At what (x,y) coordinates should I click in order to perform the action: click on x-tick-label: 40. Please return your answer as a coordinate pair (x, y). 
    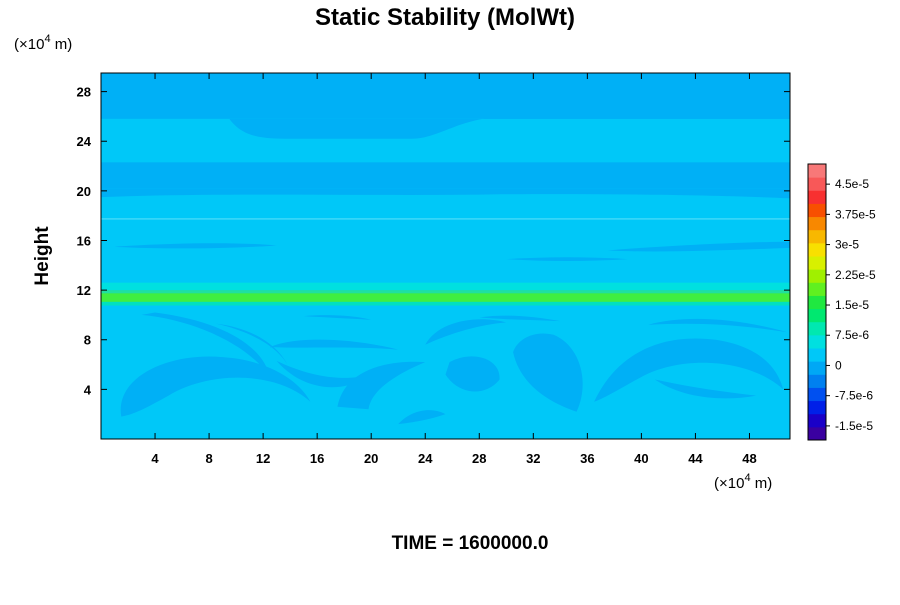
    Looking at the image, I should click on (641, 458).